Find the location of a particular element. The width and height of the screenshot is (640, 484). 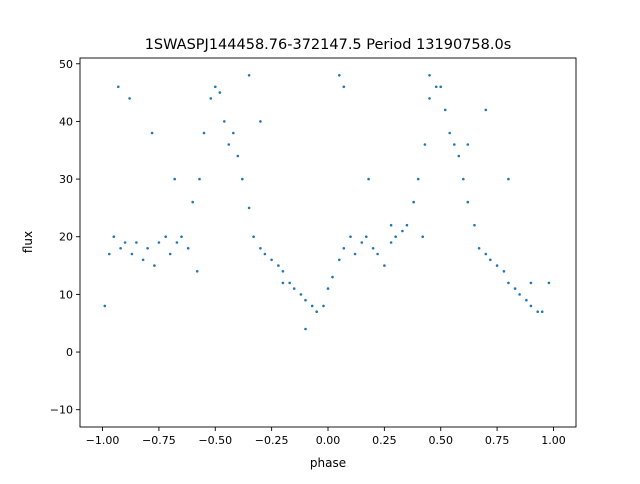

y-tick-label: −10 is located at coordinates (61, 410).